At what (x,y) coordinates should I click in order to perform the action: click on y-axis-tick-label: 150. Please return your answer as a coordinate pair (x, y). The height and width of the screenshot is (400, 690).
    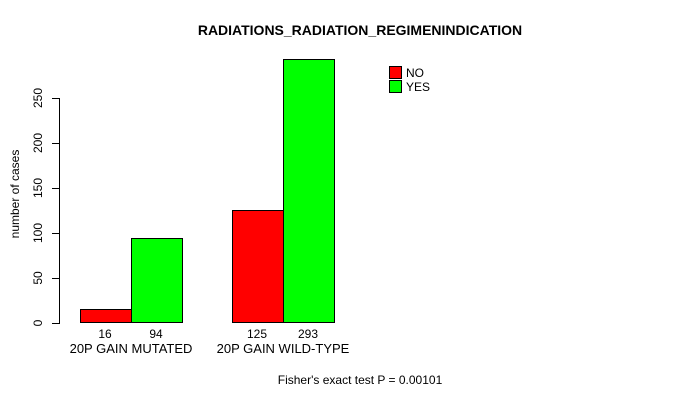
    Looking at the image, I should click on (38, 188).